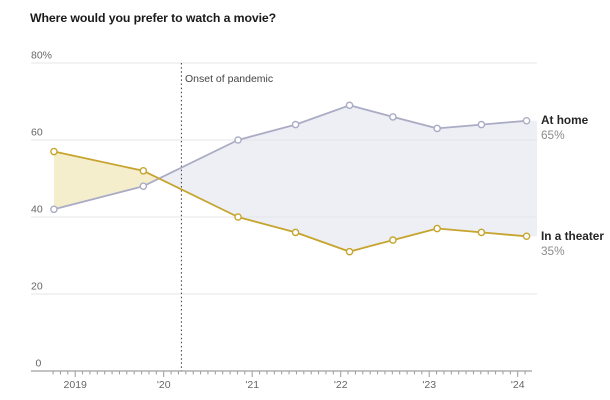  I want to click on theater-majority-area, so click(107, 180).